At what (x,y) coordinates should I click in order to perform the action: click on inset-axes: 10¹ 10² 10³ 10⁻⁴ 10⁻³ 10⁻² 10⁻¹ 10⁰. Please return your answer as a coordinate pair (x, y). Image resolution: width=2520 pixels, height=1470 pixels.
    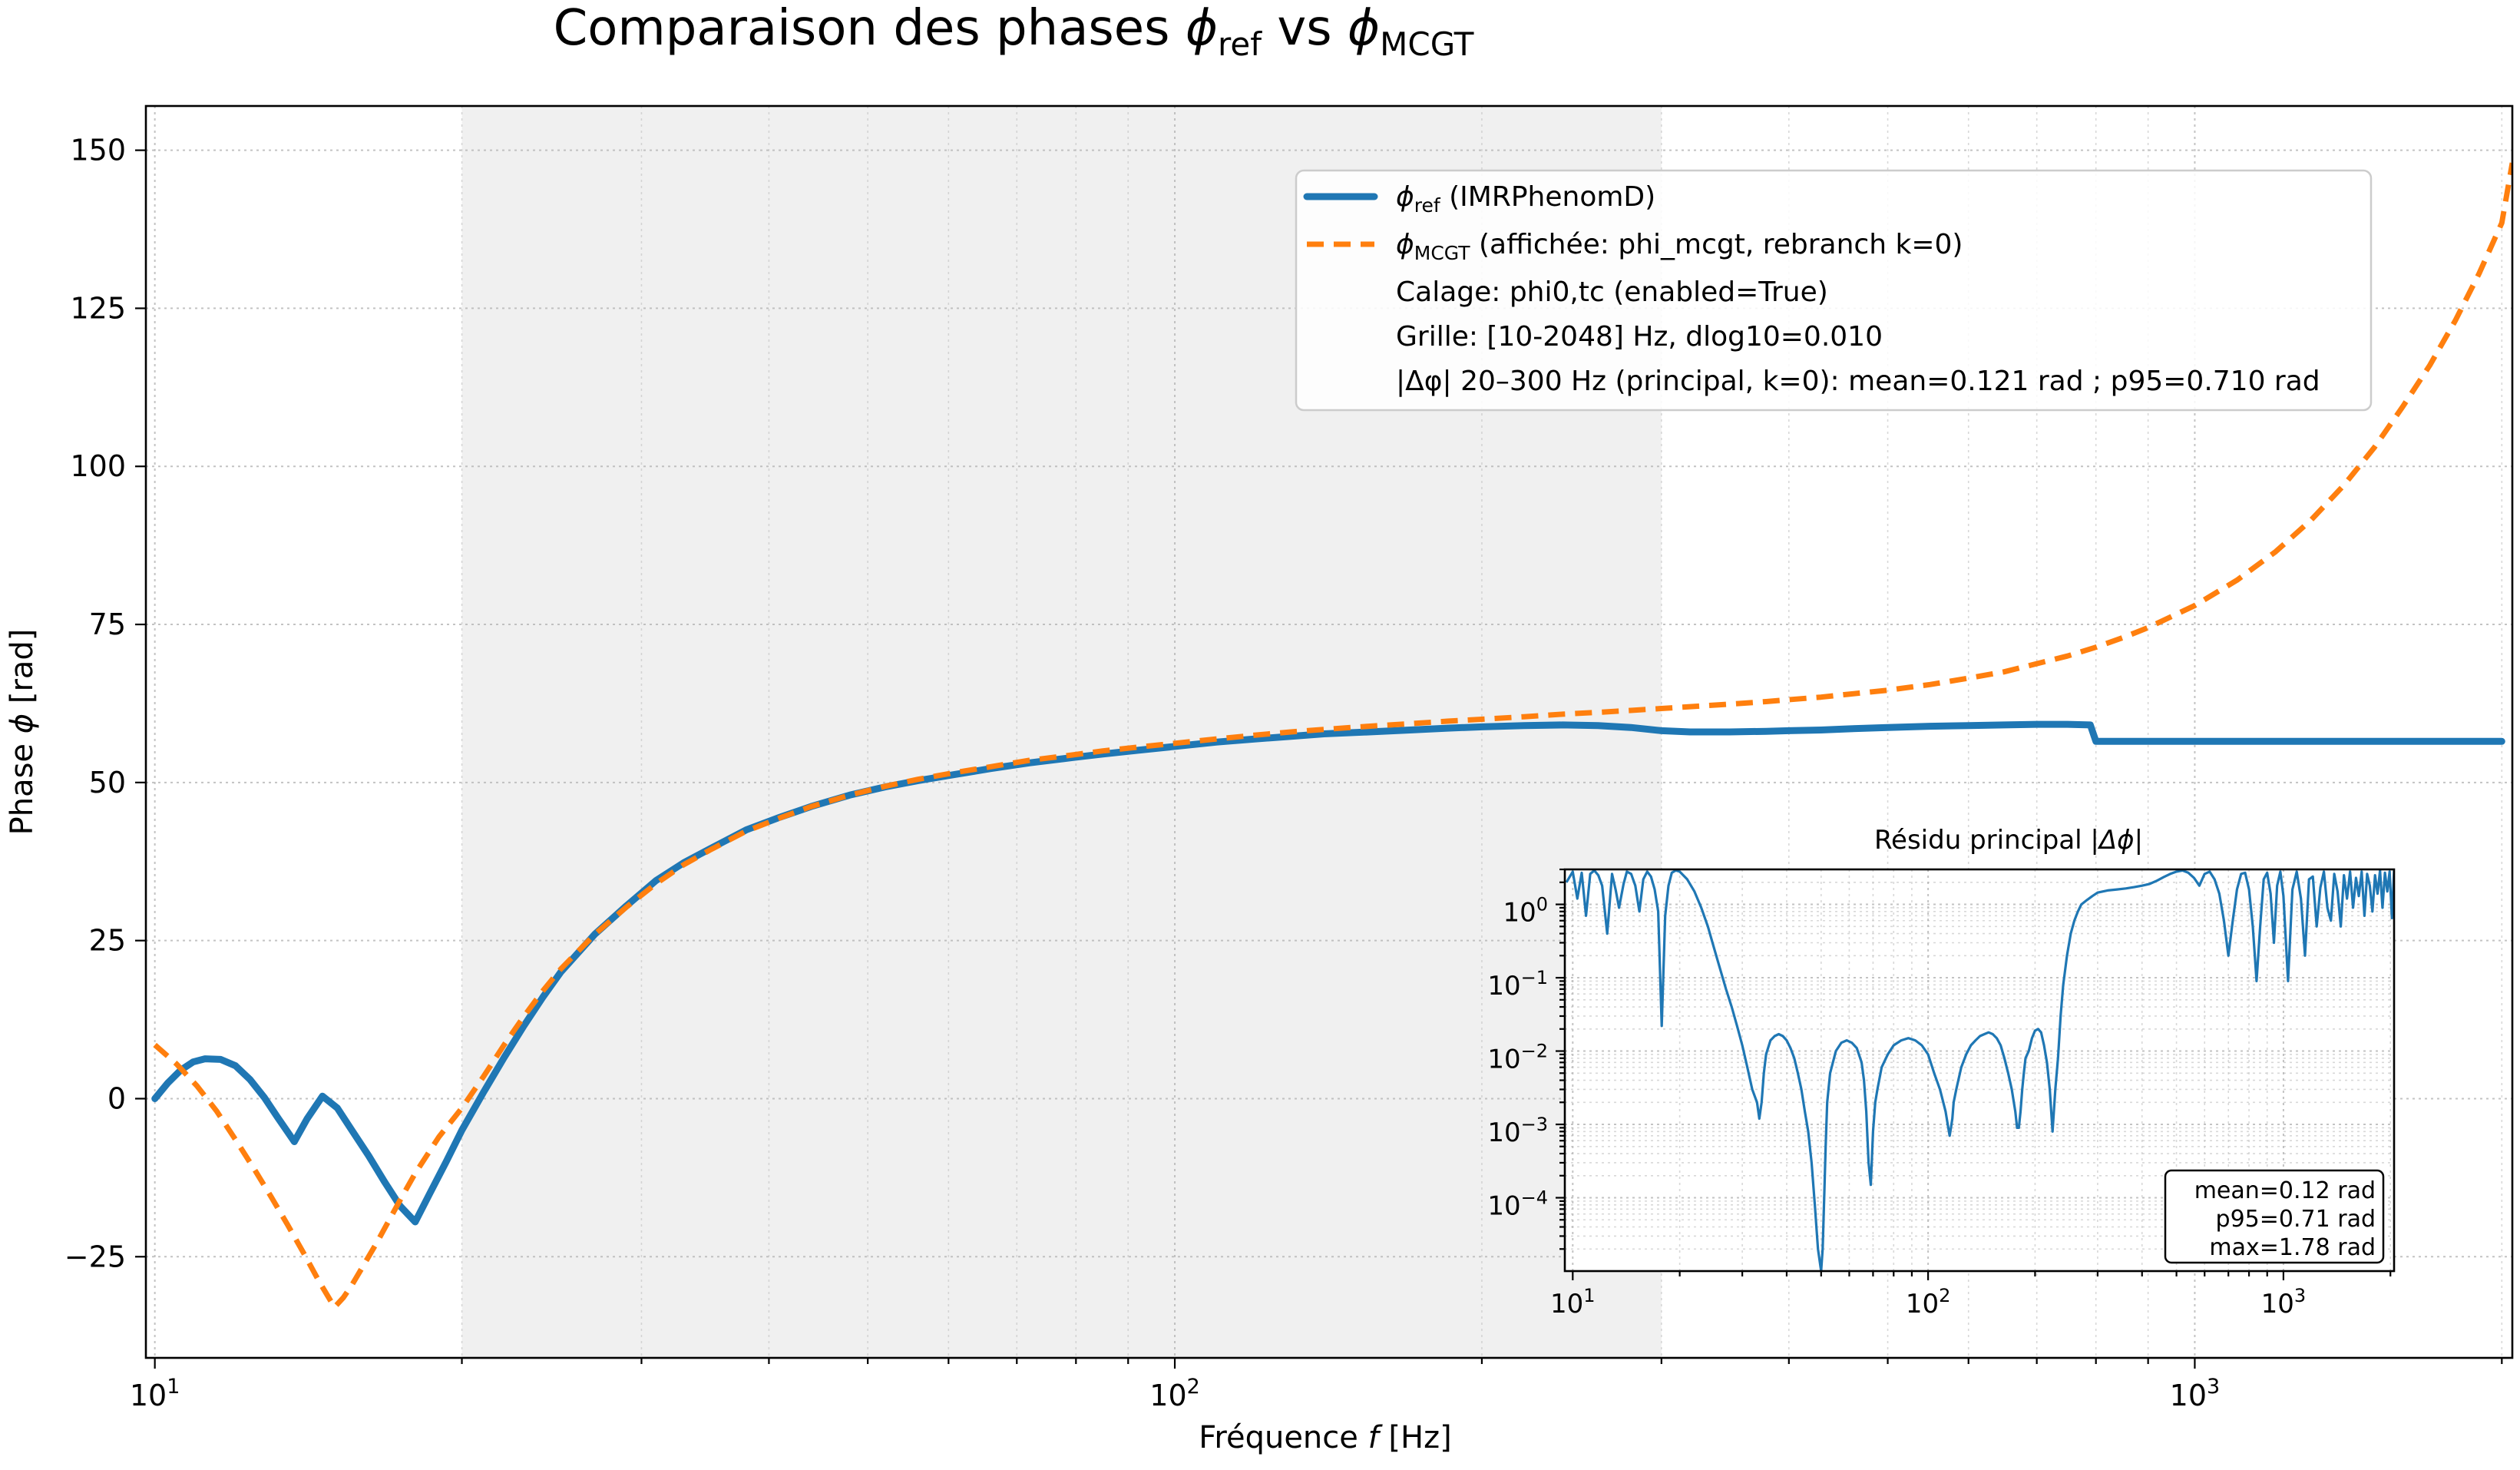
    Looking at the image, I should click on (1939, 1093).